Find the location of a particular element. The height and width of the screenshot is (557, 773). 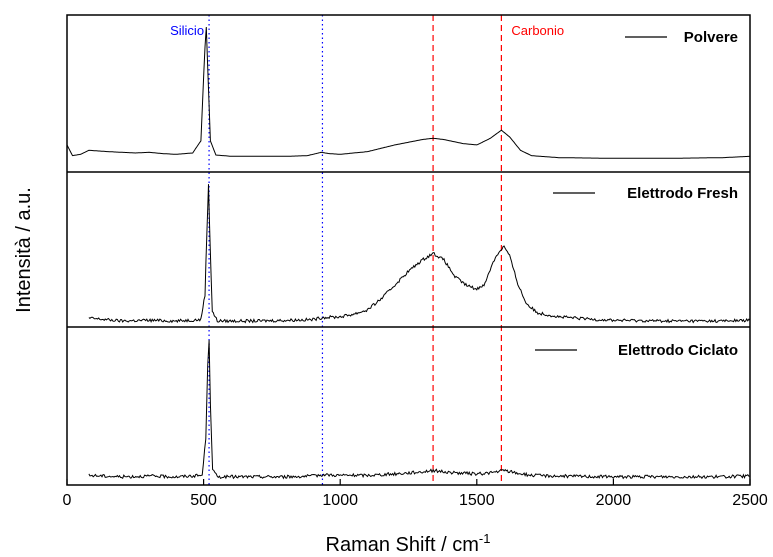

x-tick-label-2: 1000 is located at coordinates (340, 500).